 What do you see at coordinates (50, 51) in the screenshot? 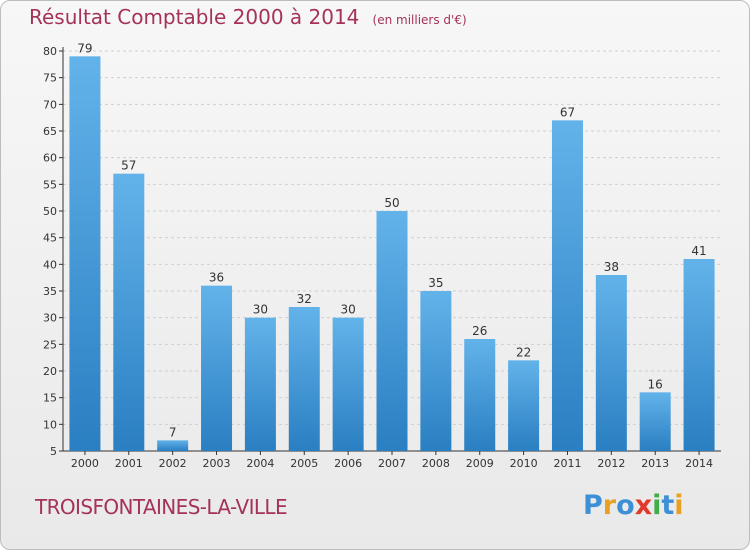
I see `y-tick-label: 80` at bounding box center [50, 51].